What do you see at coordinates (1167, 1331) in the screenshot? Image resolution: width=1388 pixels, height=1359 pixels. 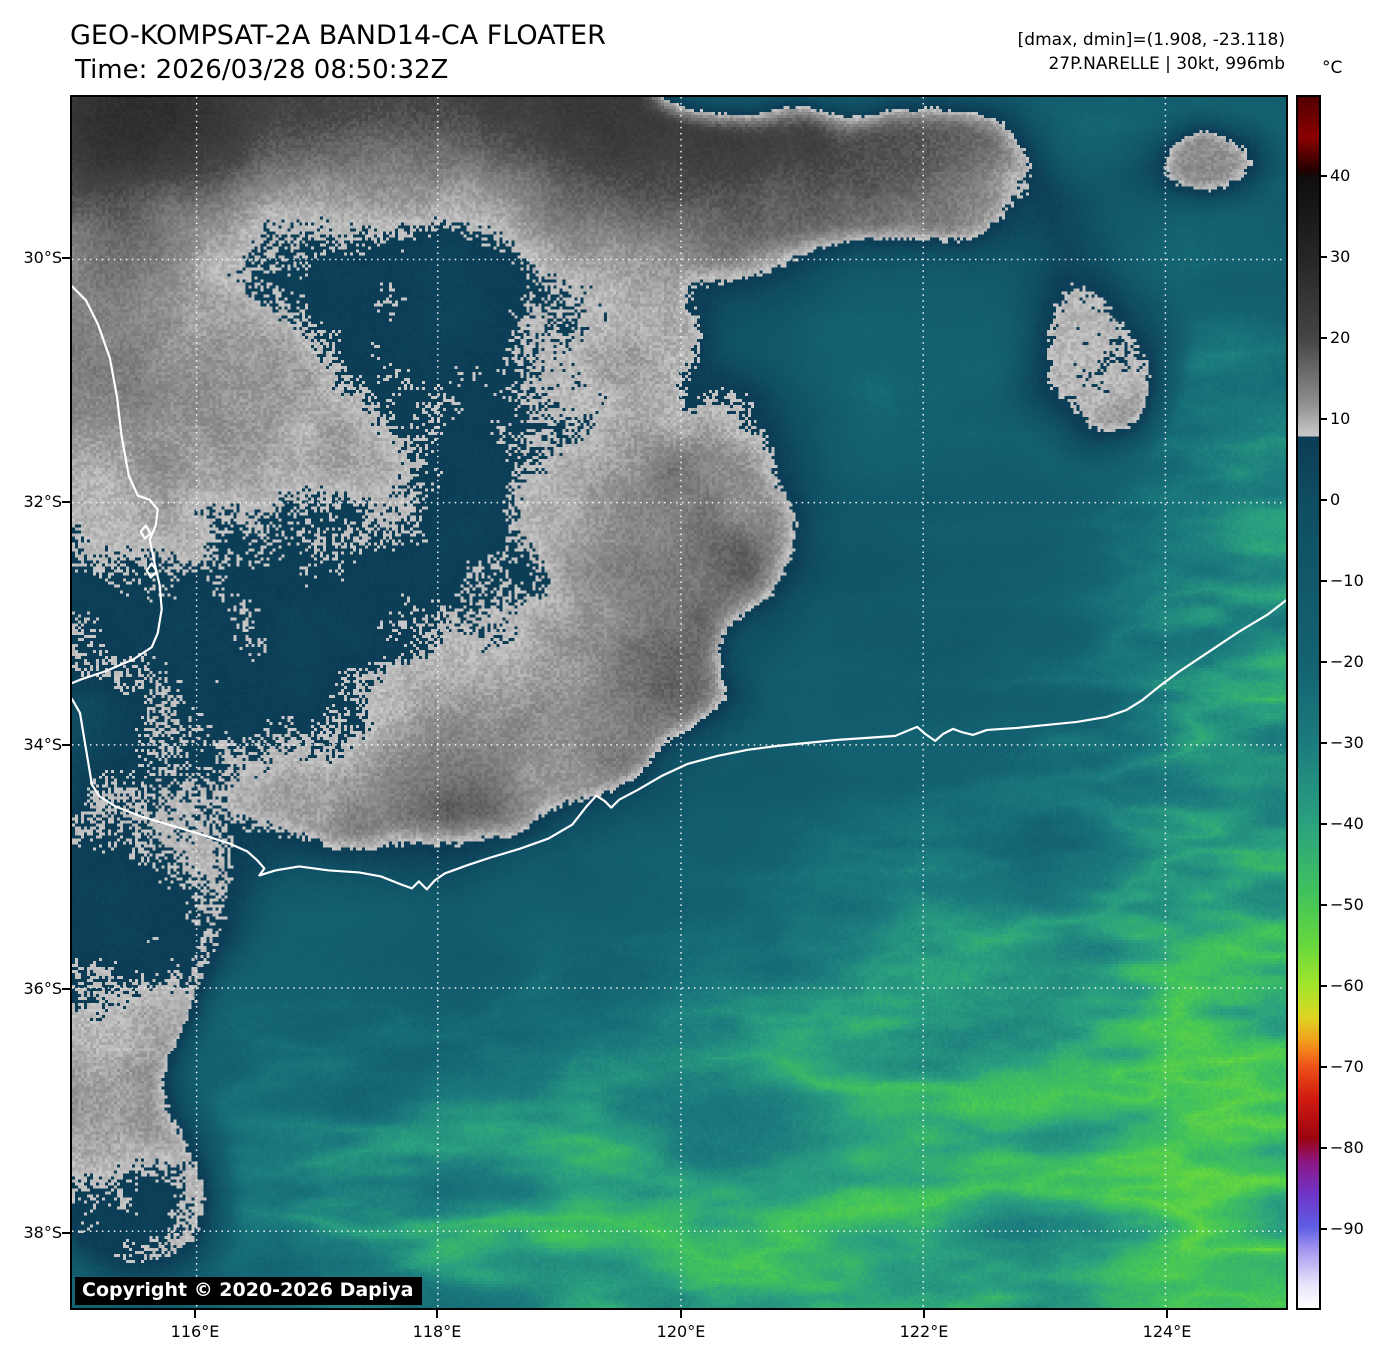 I see `lon-tick-label: 124°E` at bounding box center [1167, 1331].